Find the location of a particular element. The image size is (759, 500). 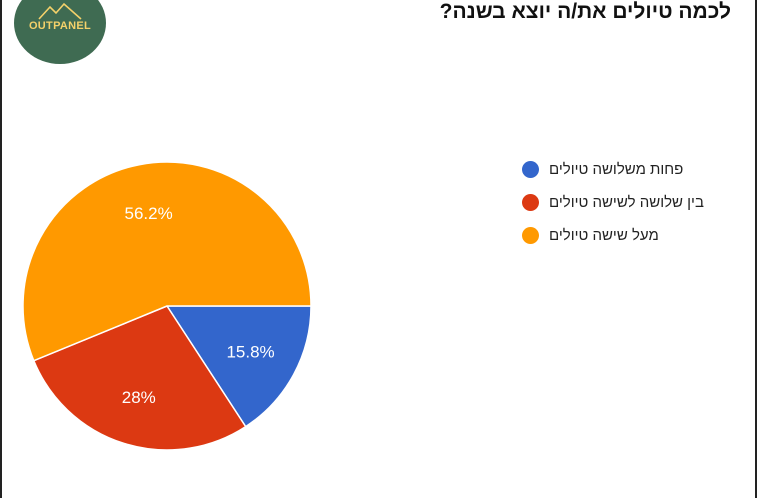

mountain-icon is located at coordinates (60, 11).